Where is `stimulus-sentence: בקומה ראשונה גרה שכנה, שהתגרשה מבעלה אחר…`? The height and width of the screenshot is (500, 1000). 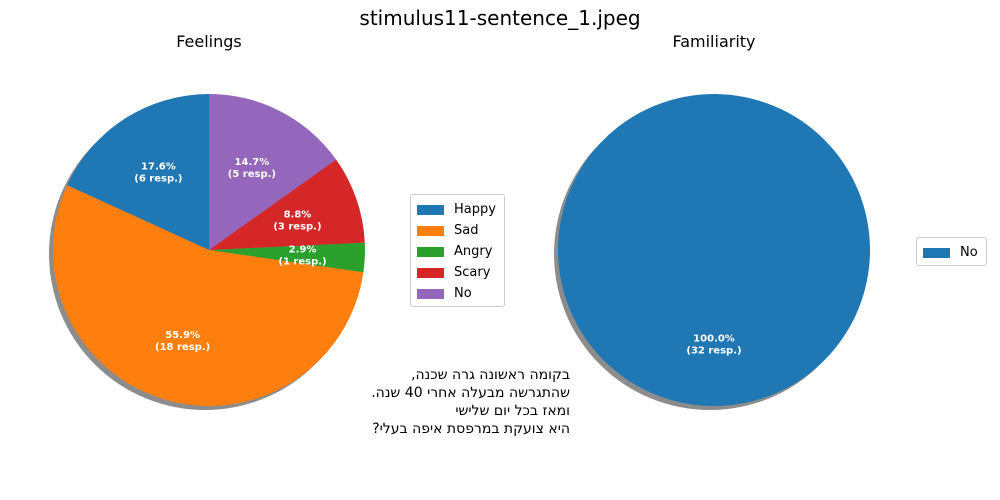
stimulus-sentence: בקומה ראשונה גרה שכנה, שהתגרשה מבעלה אחר… is located at coordinates (470, 402).